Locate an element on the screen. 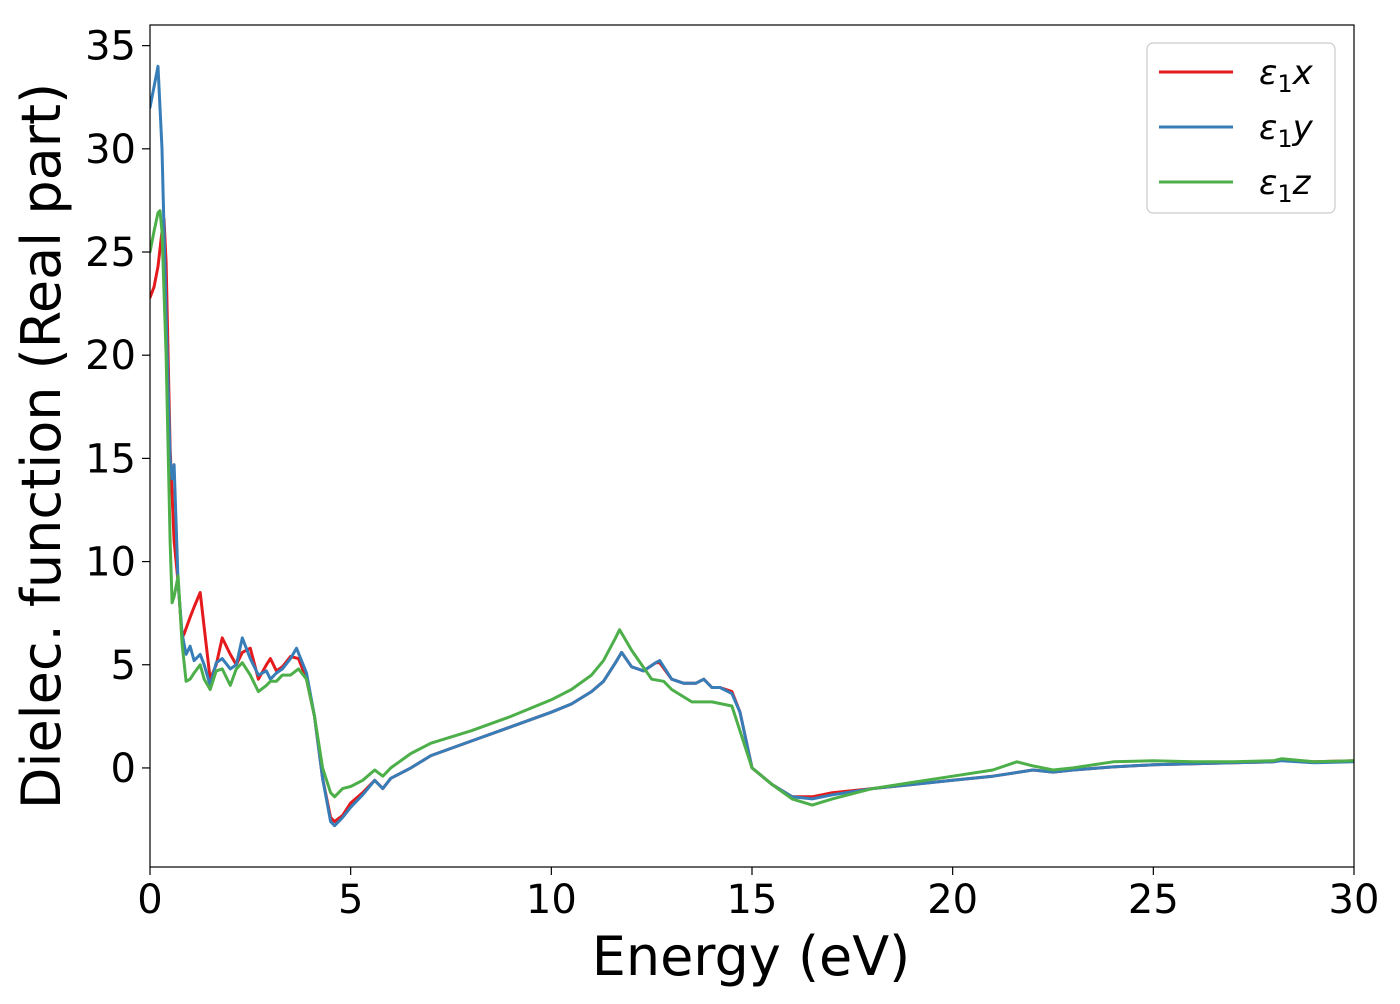  legend-label-z: ε1z is located at coordinates (1285, 185).